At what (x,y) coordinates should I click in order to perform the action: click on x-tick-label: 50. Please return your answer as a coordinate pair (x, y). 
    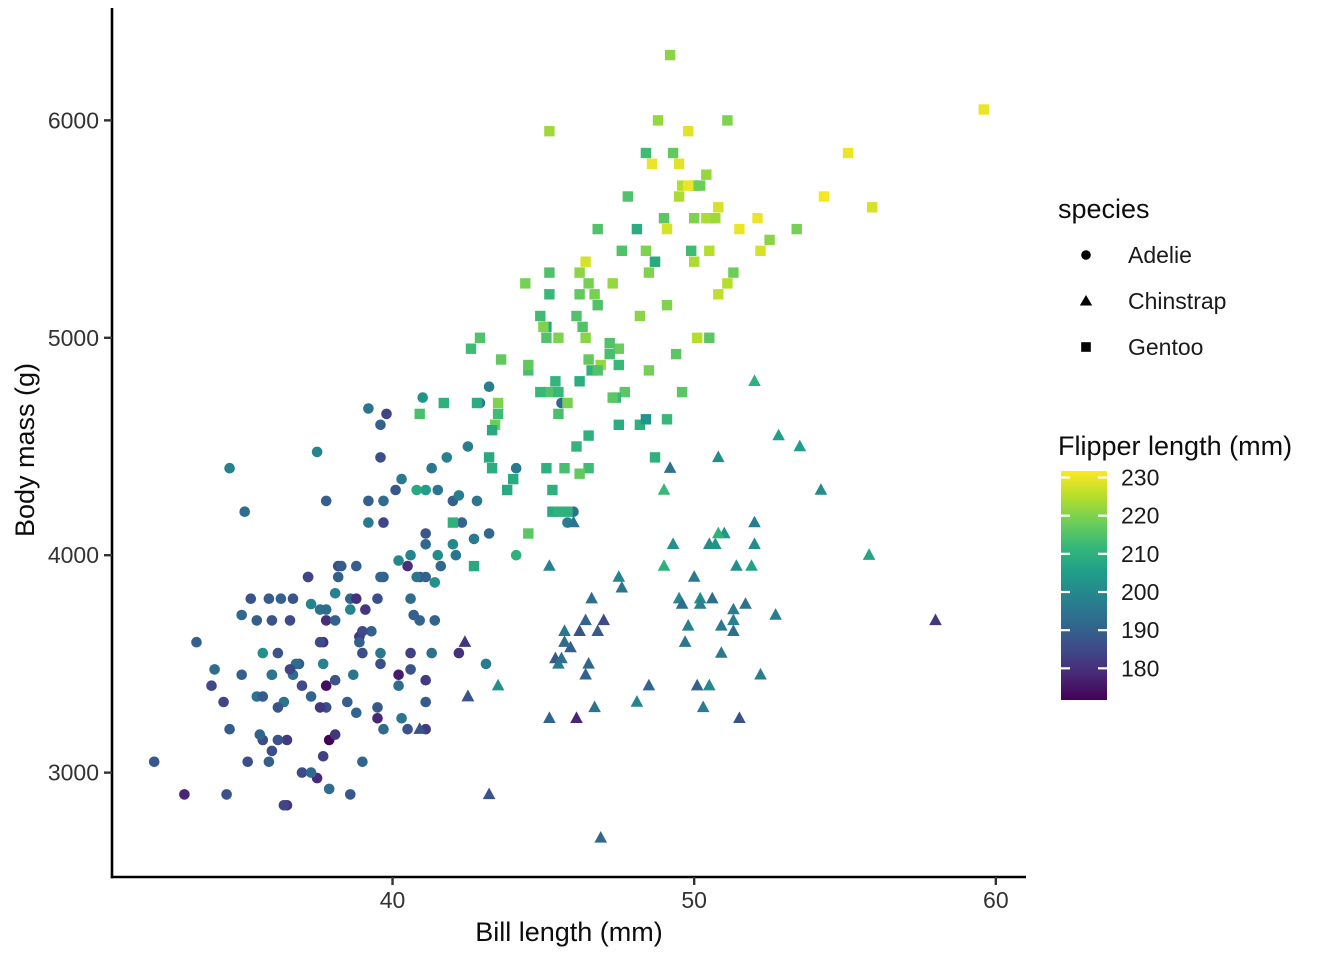
    Looking at the image, I should click on (694, 900).